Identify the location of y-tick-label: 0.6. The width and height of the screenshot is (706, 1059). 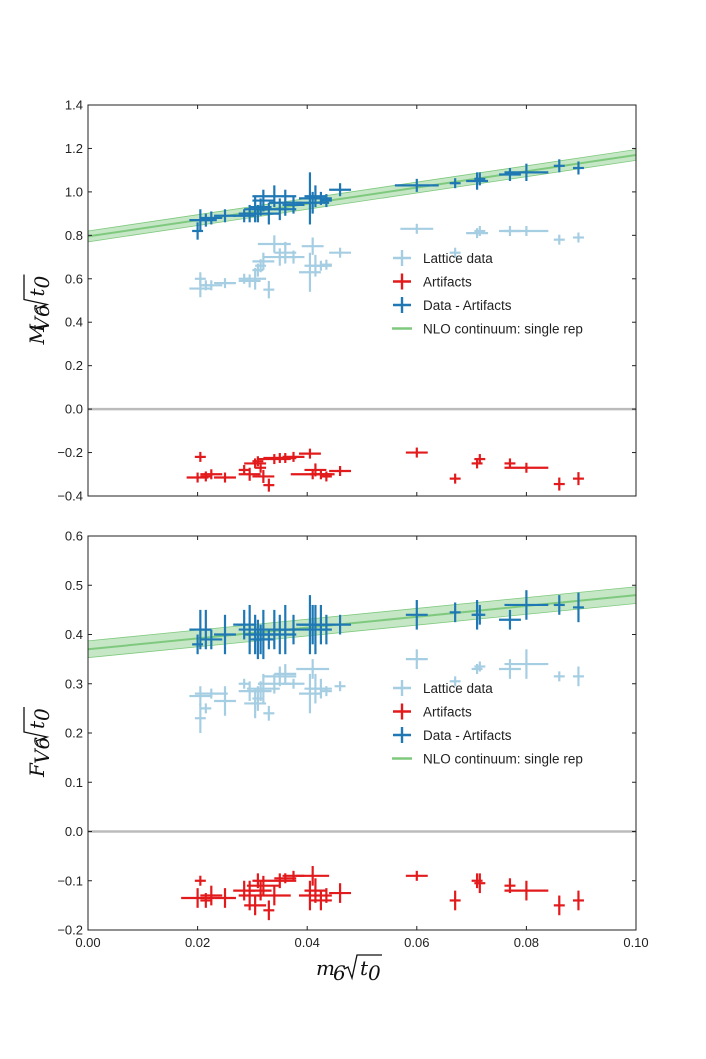
(74, 536).